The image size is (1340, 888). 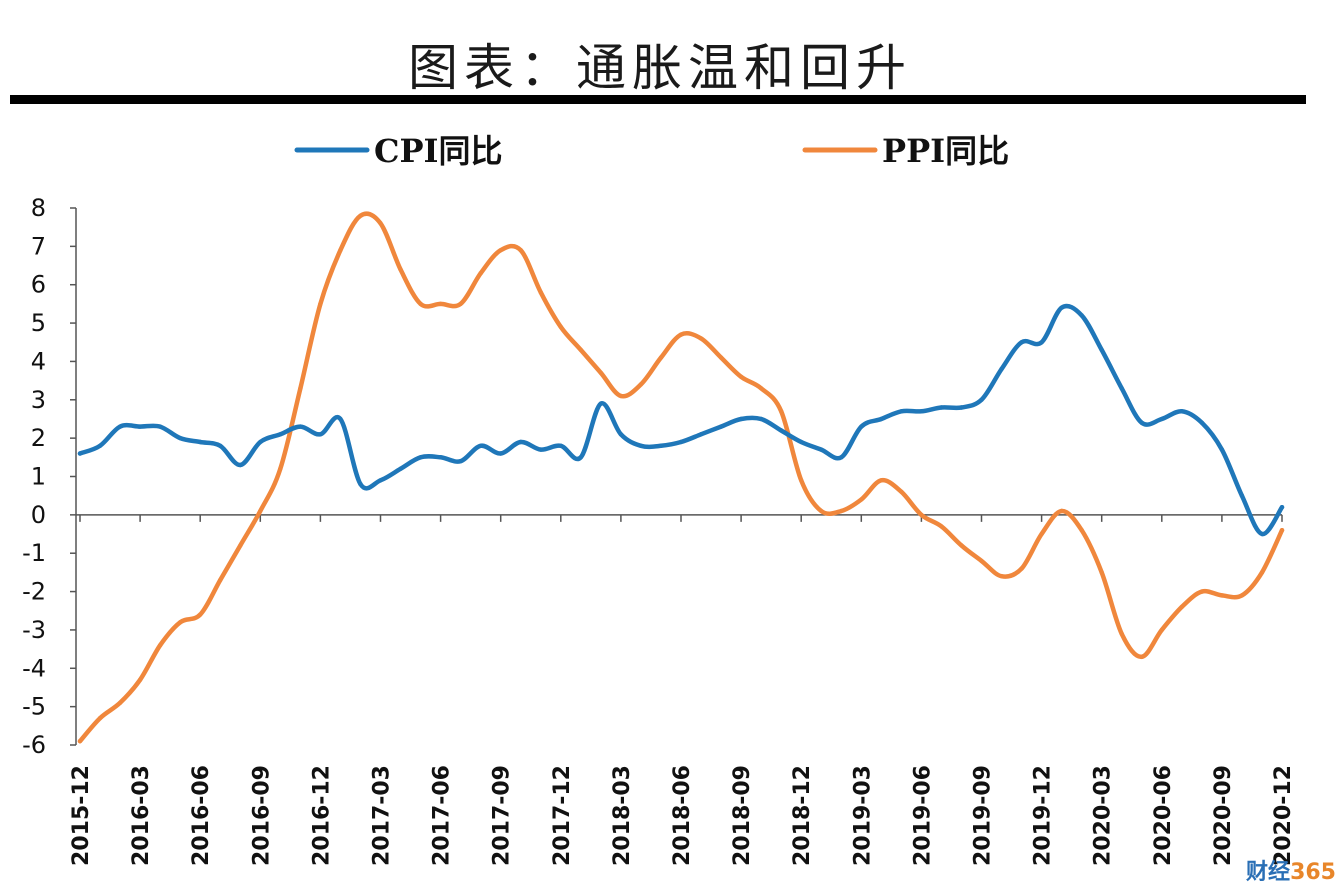 I want to click on y-tick-label: -2, so click(x=34, y=592).